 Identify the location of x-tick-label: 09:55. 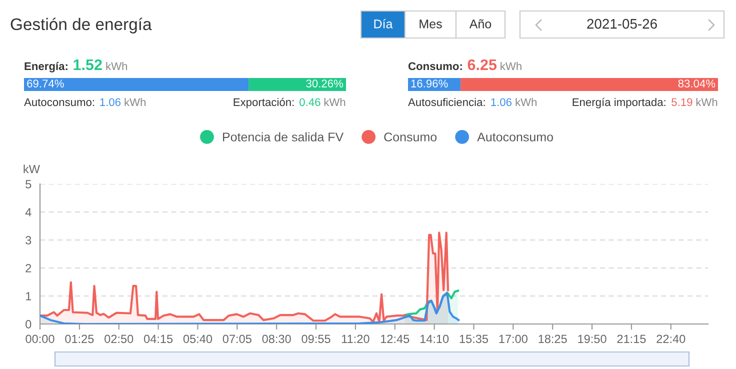
(316, 339).